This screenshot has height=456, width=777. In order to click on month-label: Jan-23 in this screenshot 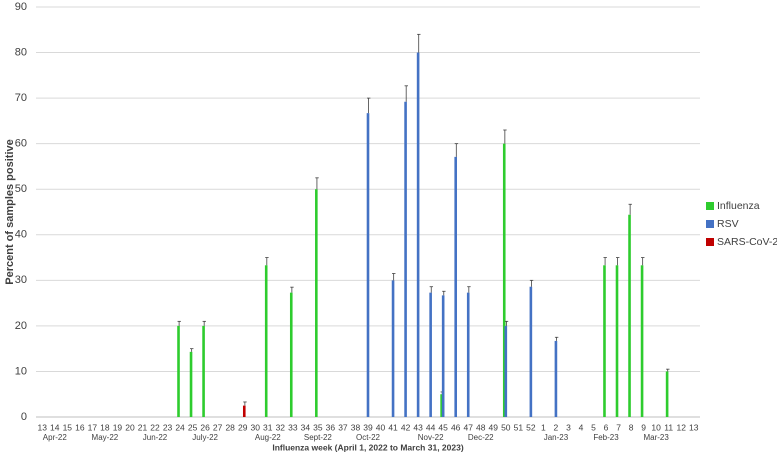, I will do `click(556, 437)`.